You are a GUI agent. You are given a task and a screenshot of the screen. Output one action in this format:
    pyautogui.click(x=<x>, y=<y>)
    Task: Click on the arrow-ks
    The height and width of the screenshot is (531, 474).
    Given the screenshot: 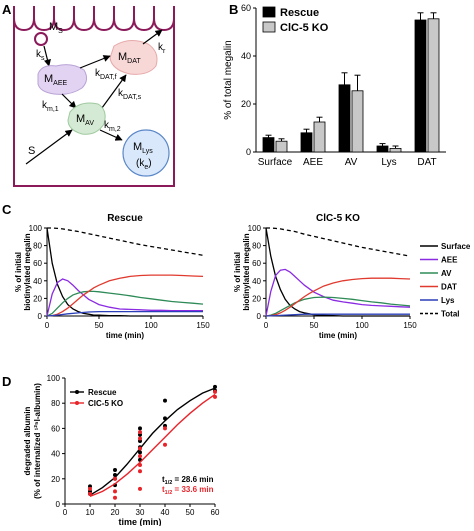 What is the action you would take?
    pyautogui.click(x=47, y=56)
    